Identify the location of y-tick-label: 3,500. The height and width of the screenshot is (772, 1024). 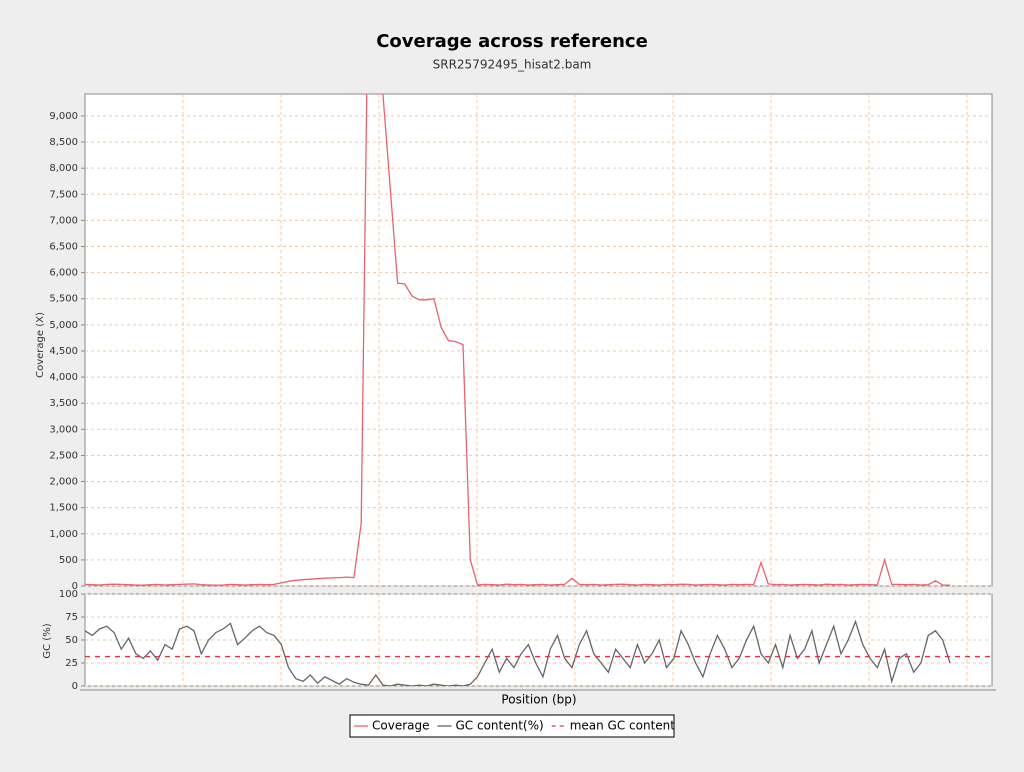
(63, 403).